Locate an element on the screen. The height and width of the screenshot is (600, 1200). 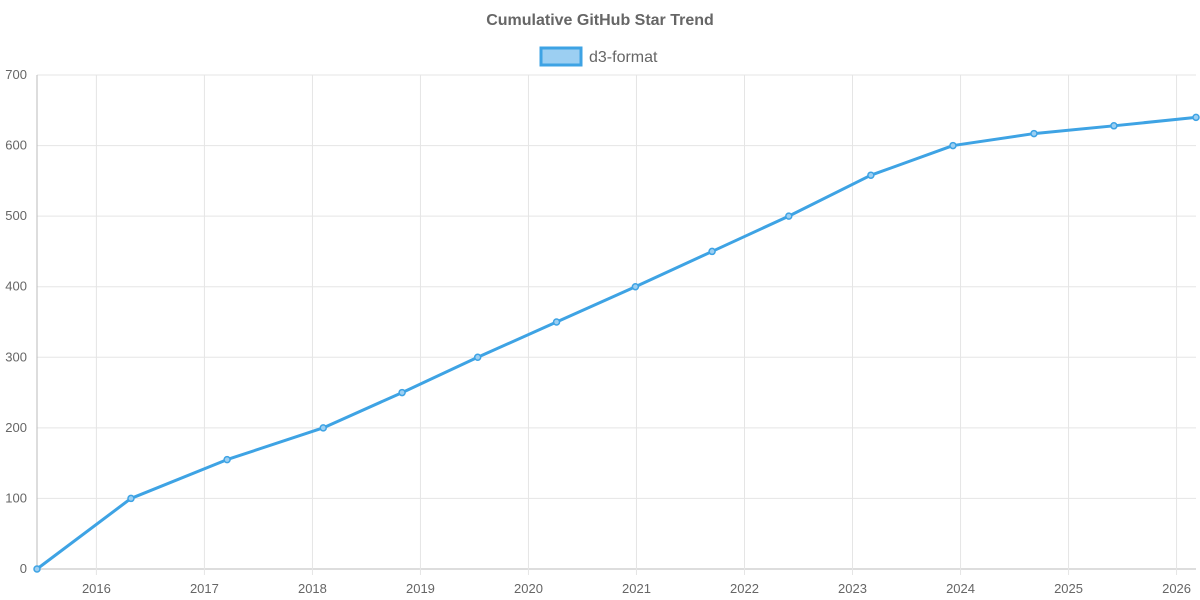
chart-title: Cumulative GitHub Star Trend is located at coordinates (600, 20).